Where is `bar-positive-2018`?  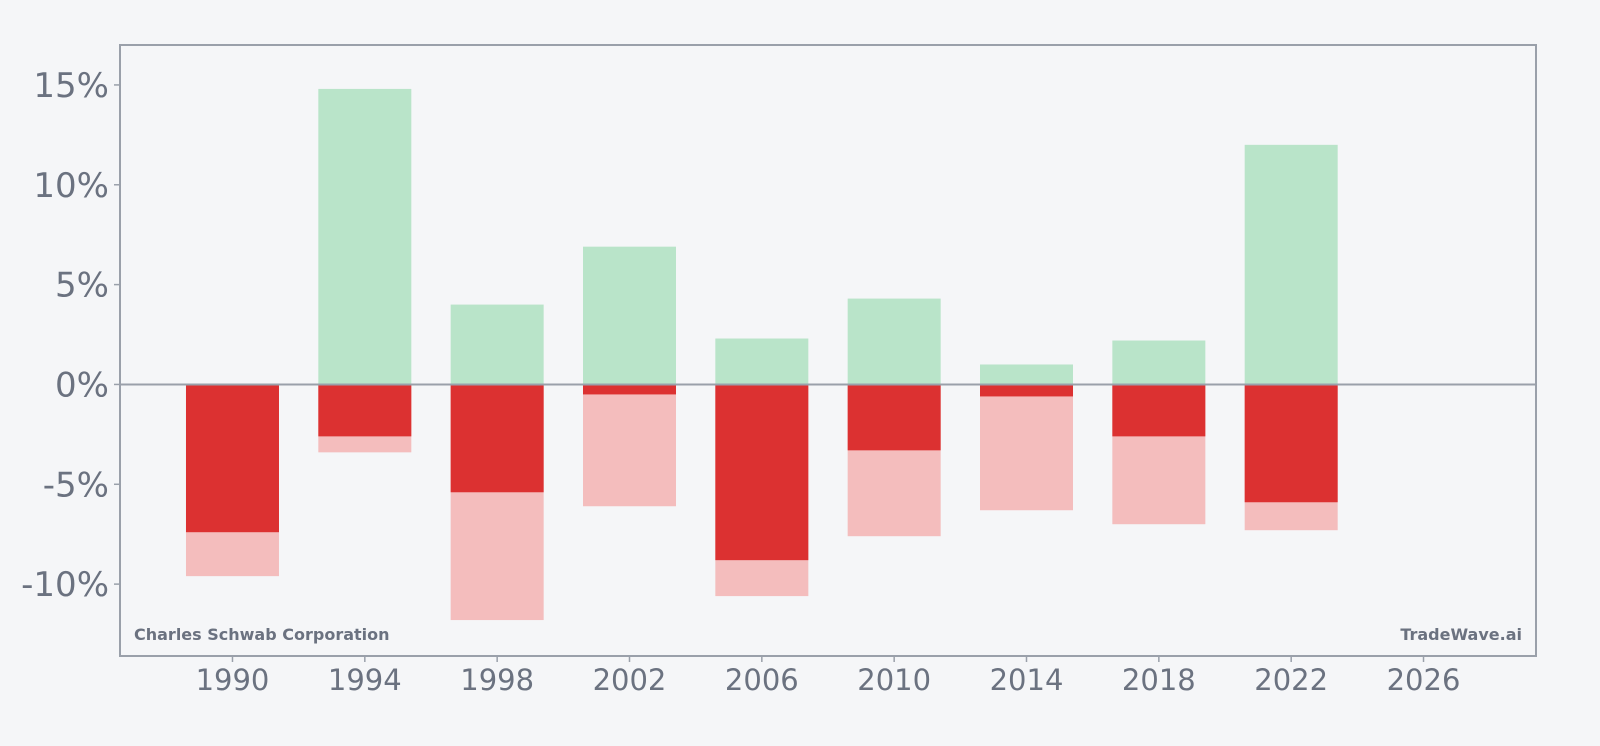
bar-positive-2018 is located at coordinates (1159, 362).